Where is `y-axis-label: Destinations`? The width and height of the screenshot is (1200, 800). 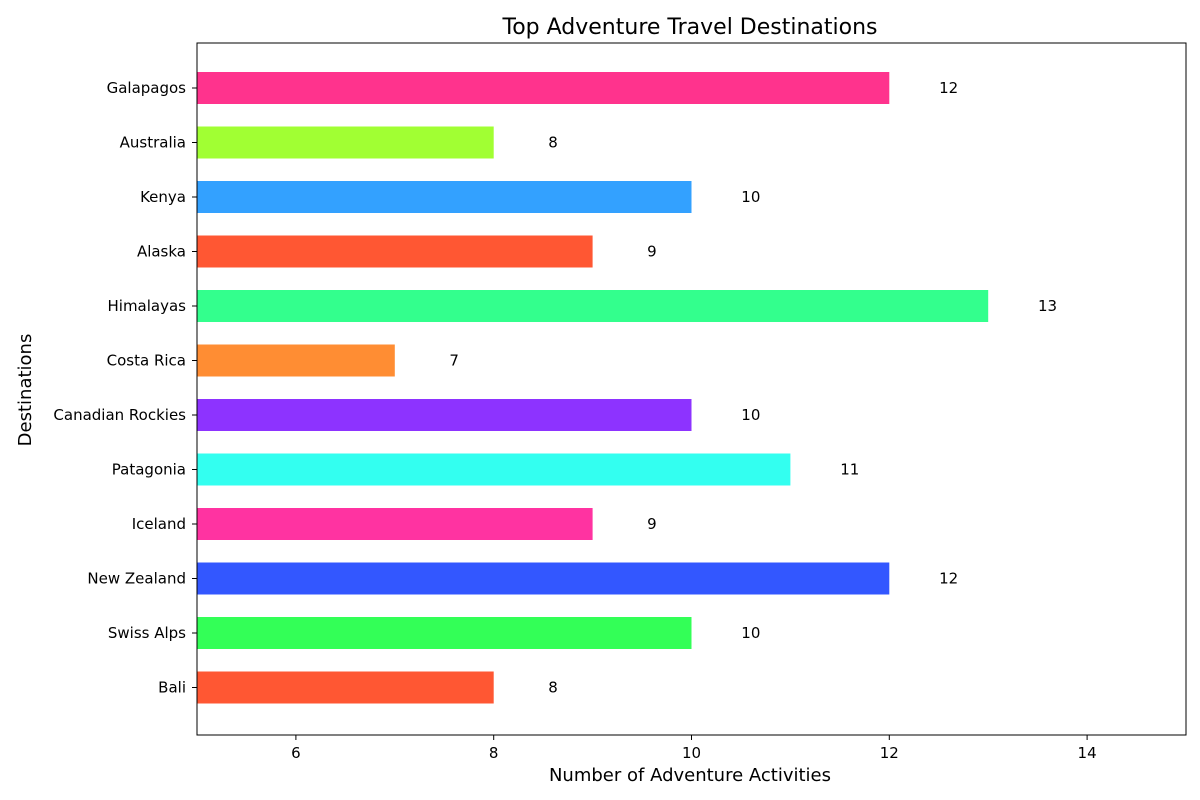 y-axis-label: Destinations is located at coordinates (25, 390).